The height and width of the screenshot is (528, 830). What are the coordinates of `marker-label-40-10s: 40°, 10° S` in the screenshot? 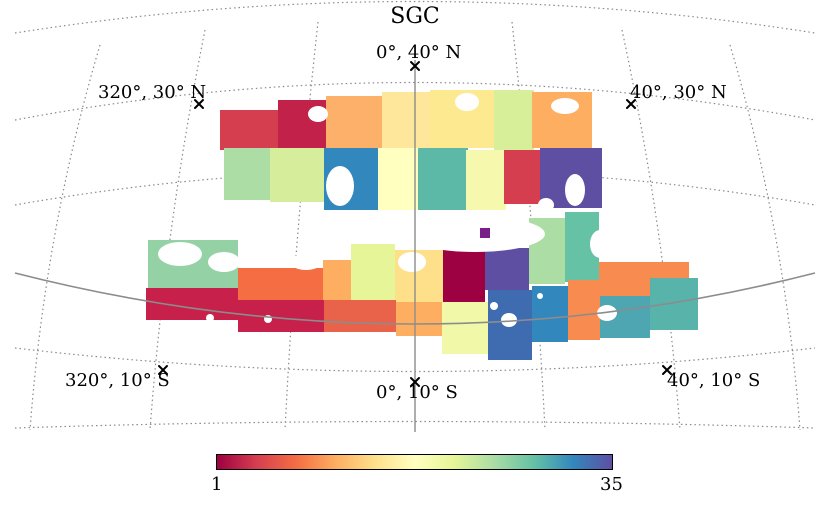 It's located at (714, 380).